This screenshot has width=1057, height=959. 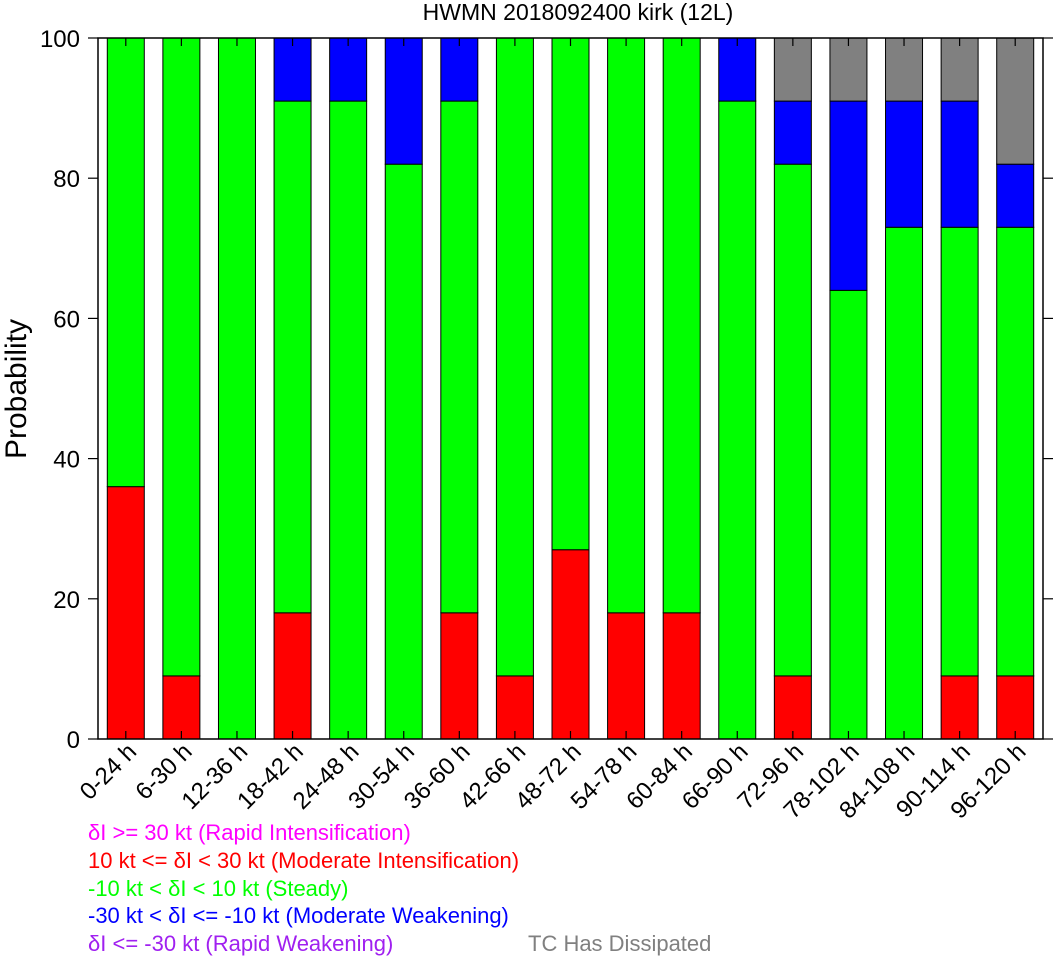 I want to click on legend-label: δI >= 30 kt (Rapid Intensification), so click(x=249, y=832).